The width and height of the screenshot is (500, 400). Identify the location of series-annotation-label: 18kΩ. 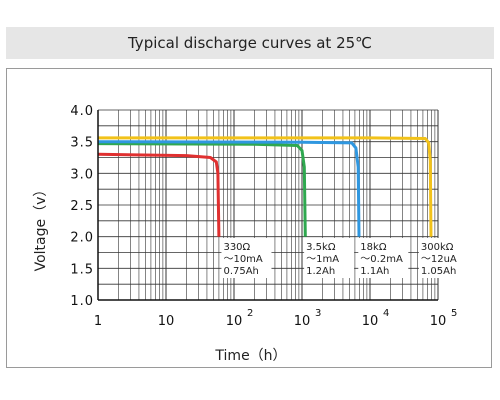
(373, 247).